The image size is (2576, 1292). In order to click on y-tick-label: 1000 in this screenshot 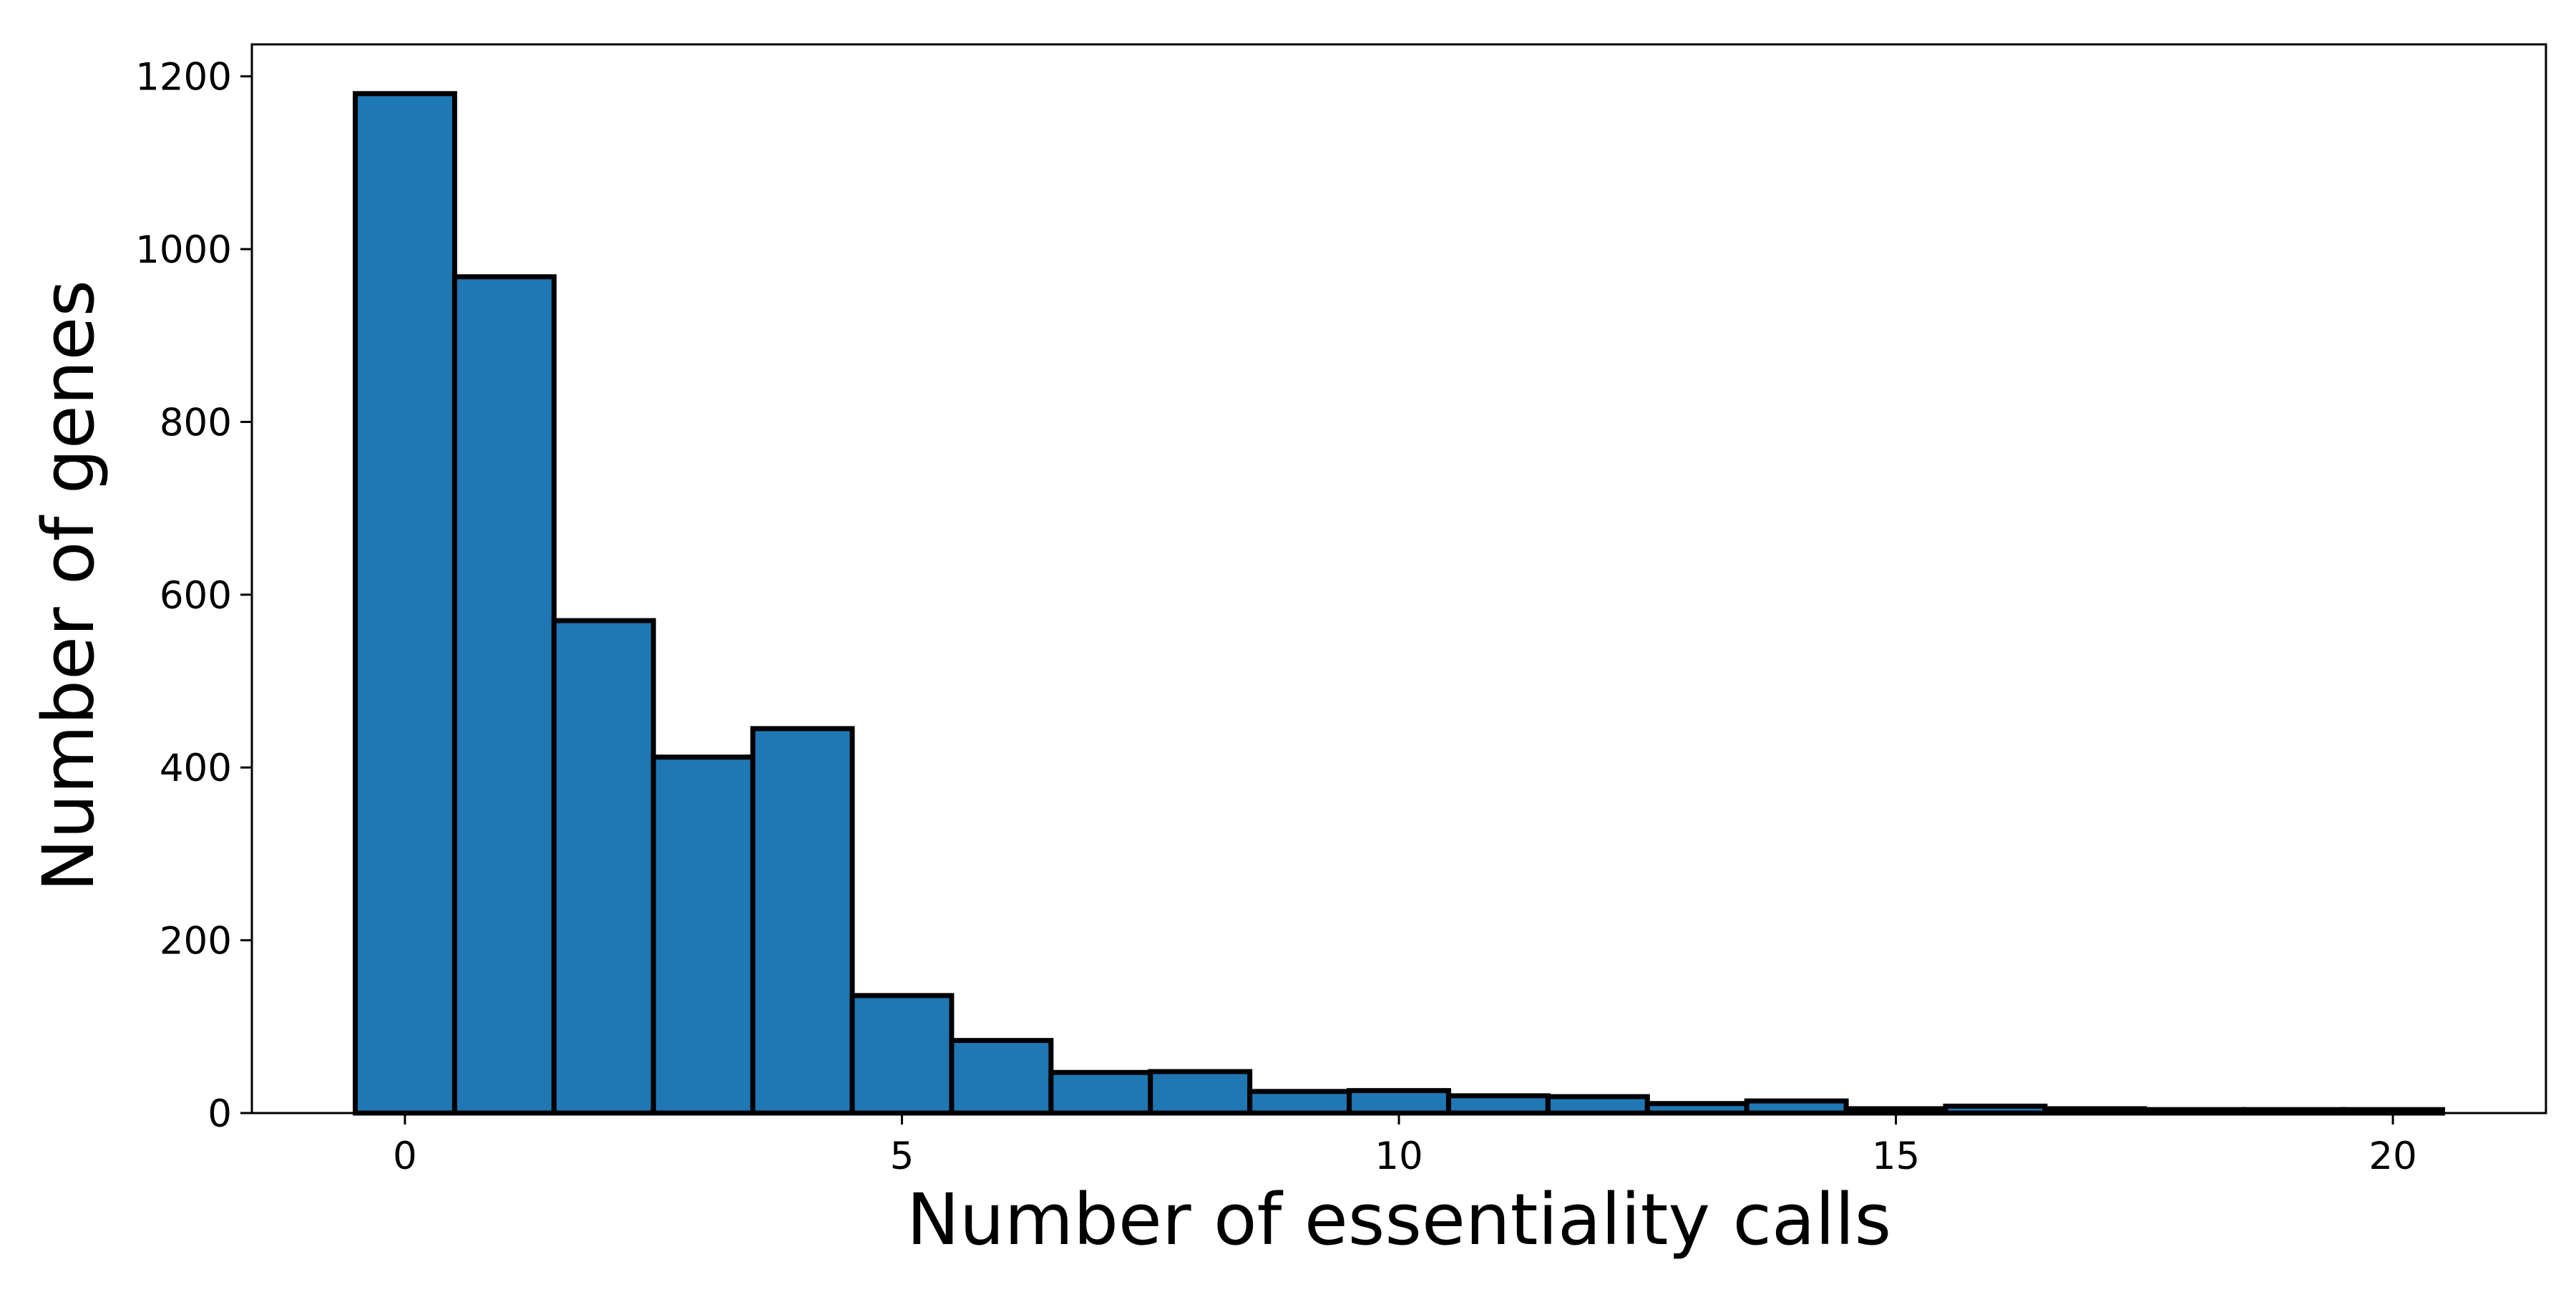, I will do `click(183, 250)`.